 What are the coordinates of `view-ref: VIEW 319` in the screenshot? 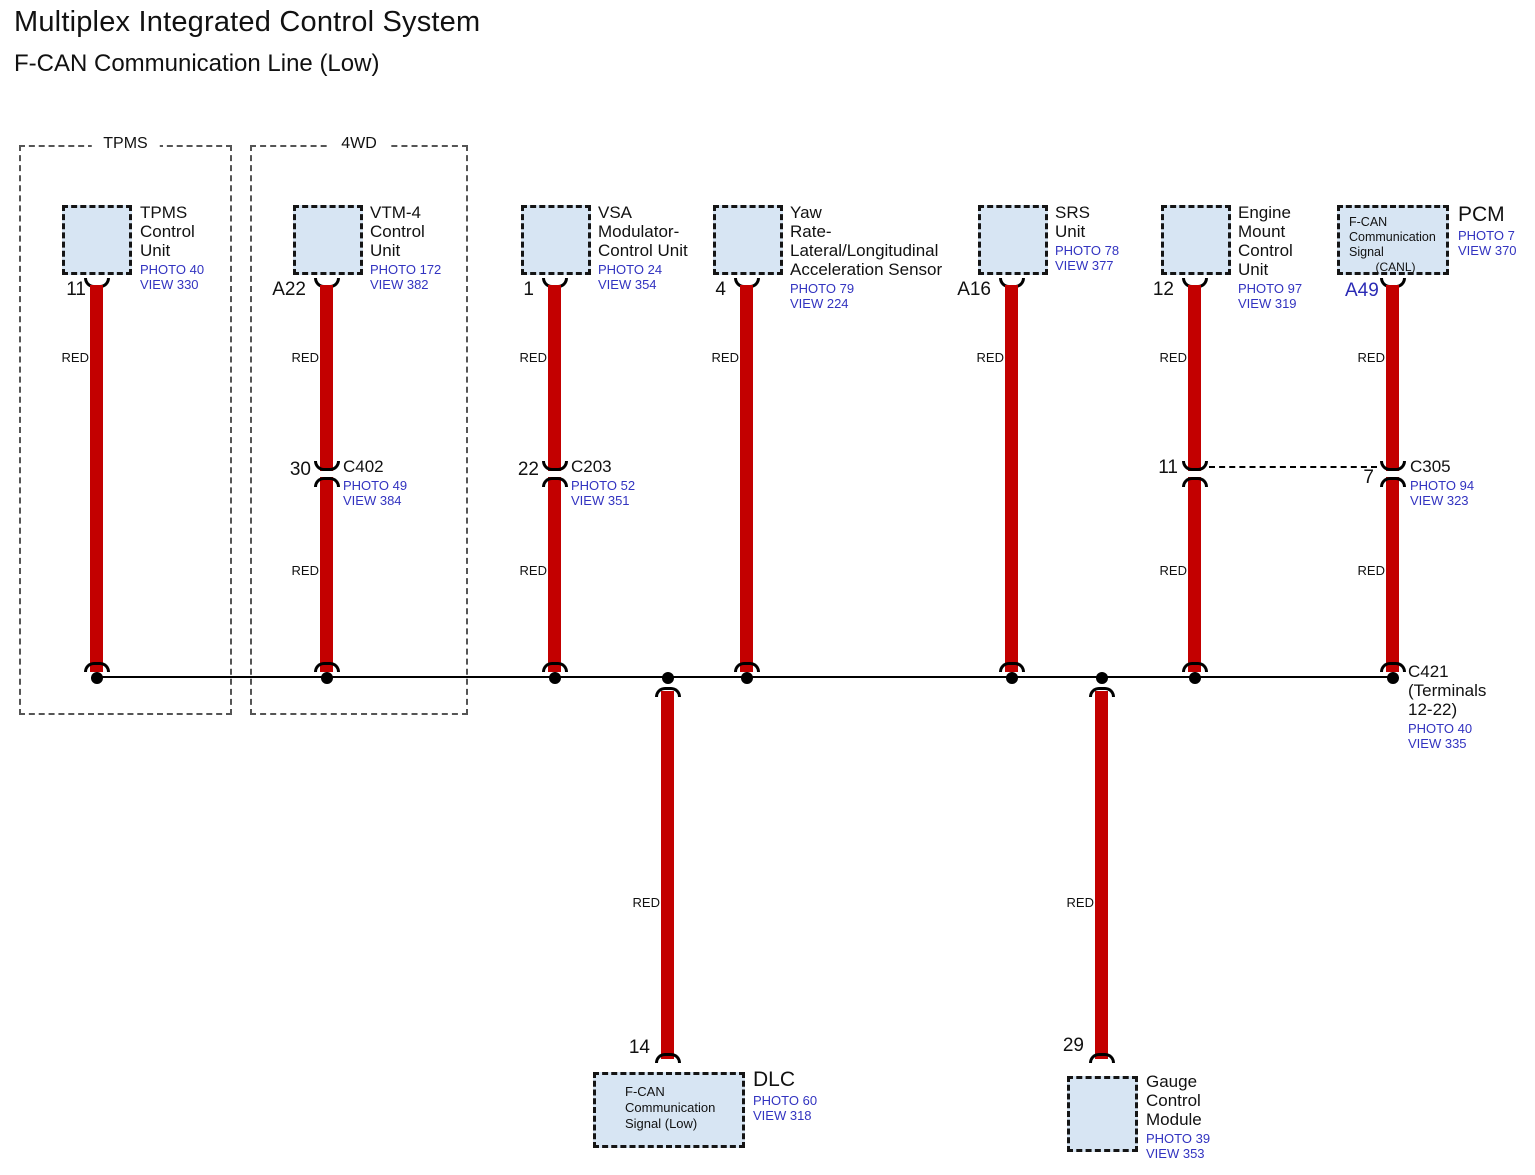 It's located at (1267, 303).